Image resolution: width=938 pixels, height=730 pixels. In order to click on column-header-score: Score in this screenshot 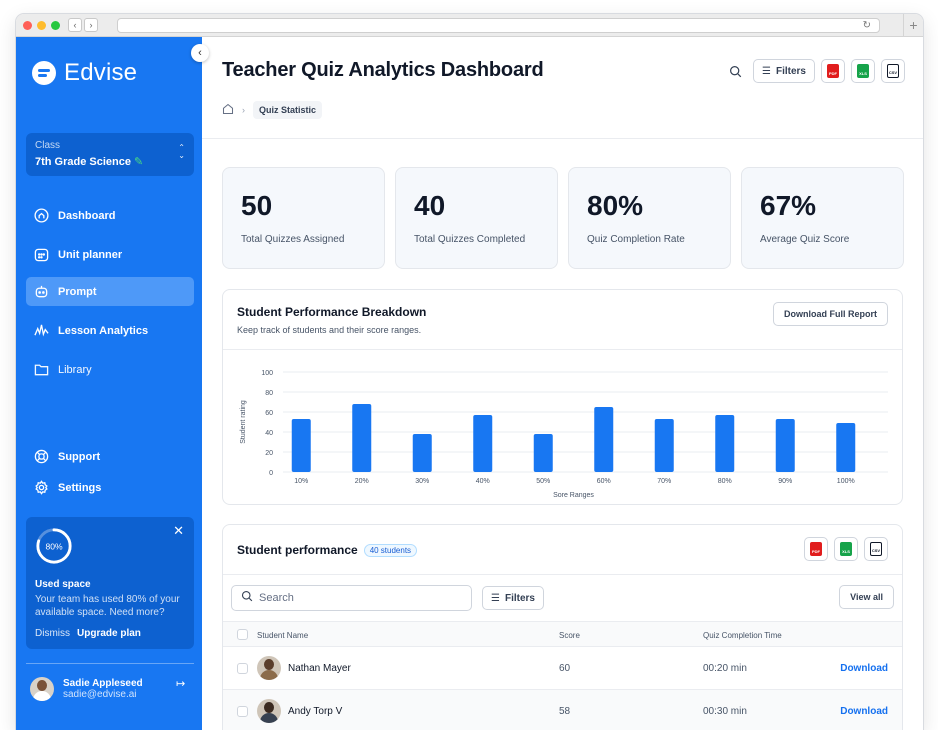, I will do `click(569, 635)`.